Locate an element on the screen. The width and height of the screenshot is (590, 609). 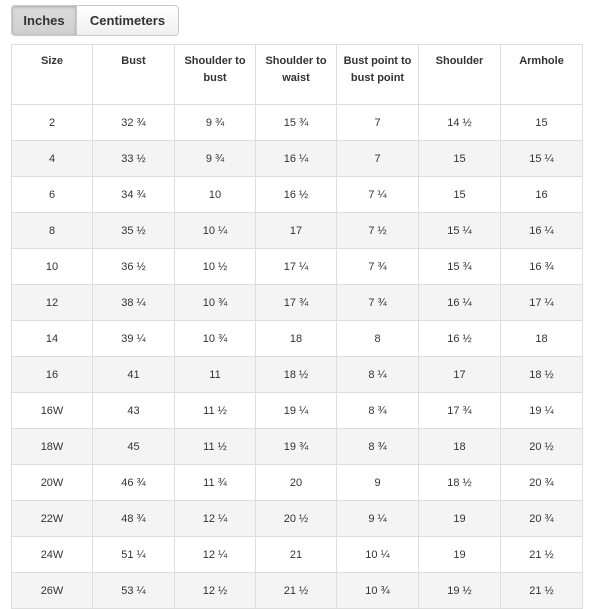
cell-bust: 33 ½ is located at coordinates (133, 158).